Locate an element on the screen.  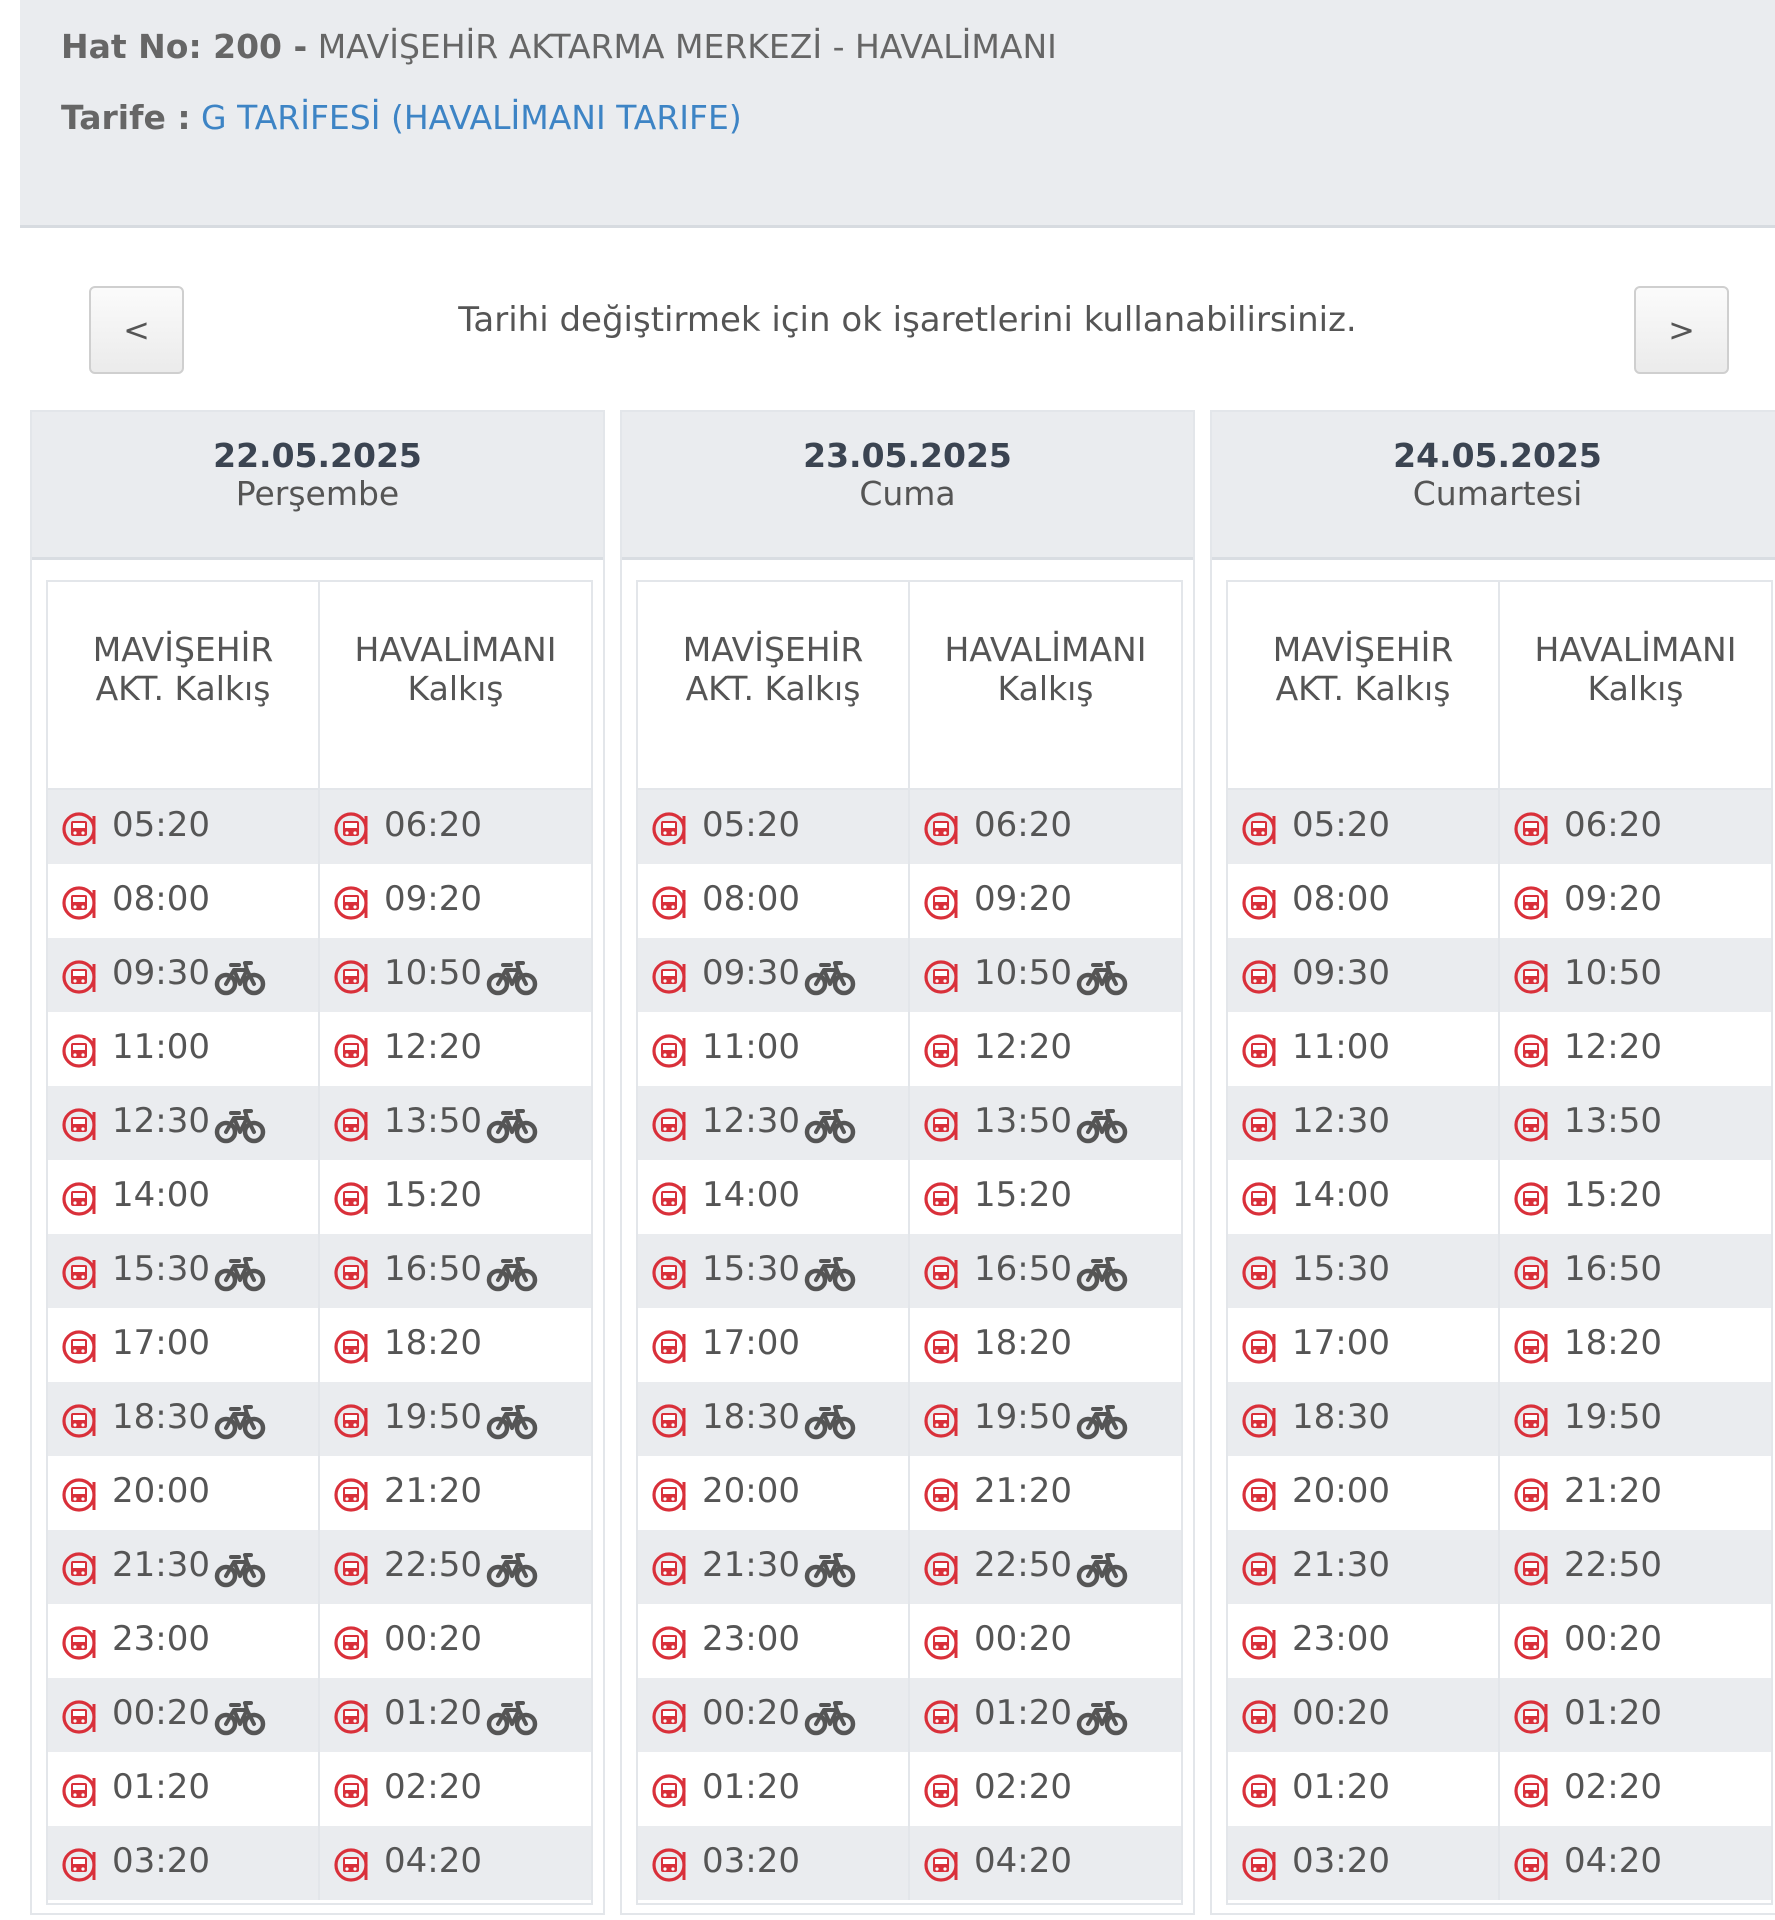
departure-mavisehir: 21:30 is located at coordinates (184, 1567).